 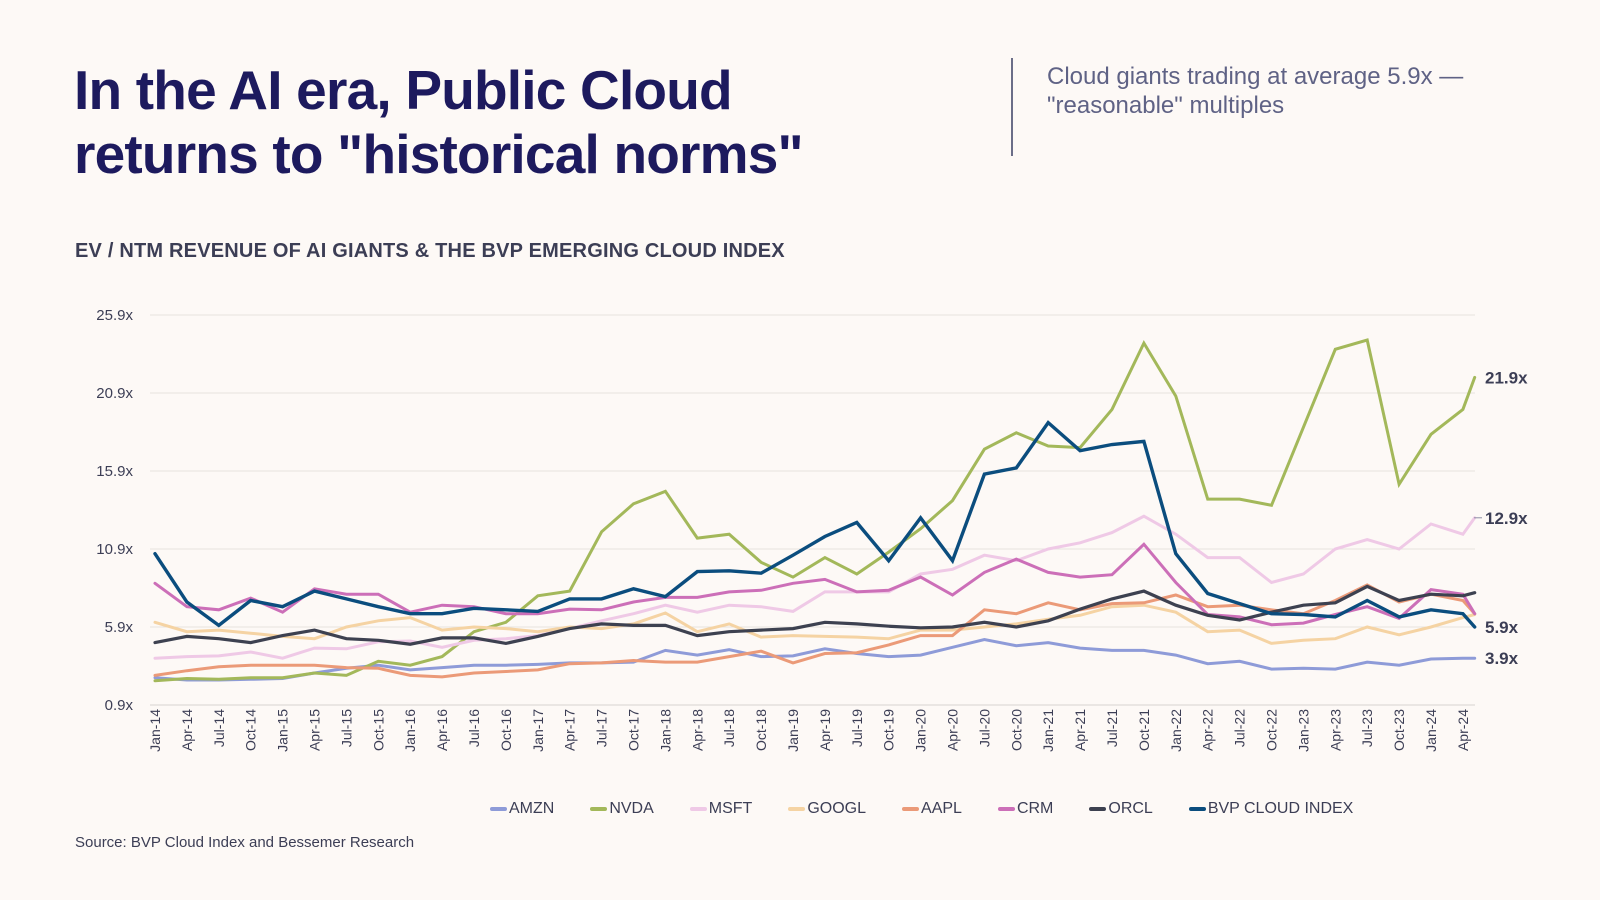 What do you see at coordinates (1035, 808) in the screenshot?
I see `legend-label: CRM` at bounding box center [1035, 808].